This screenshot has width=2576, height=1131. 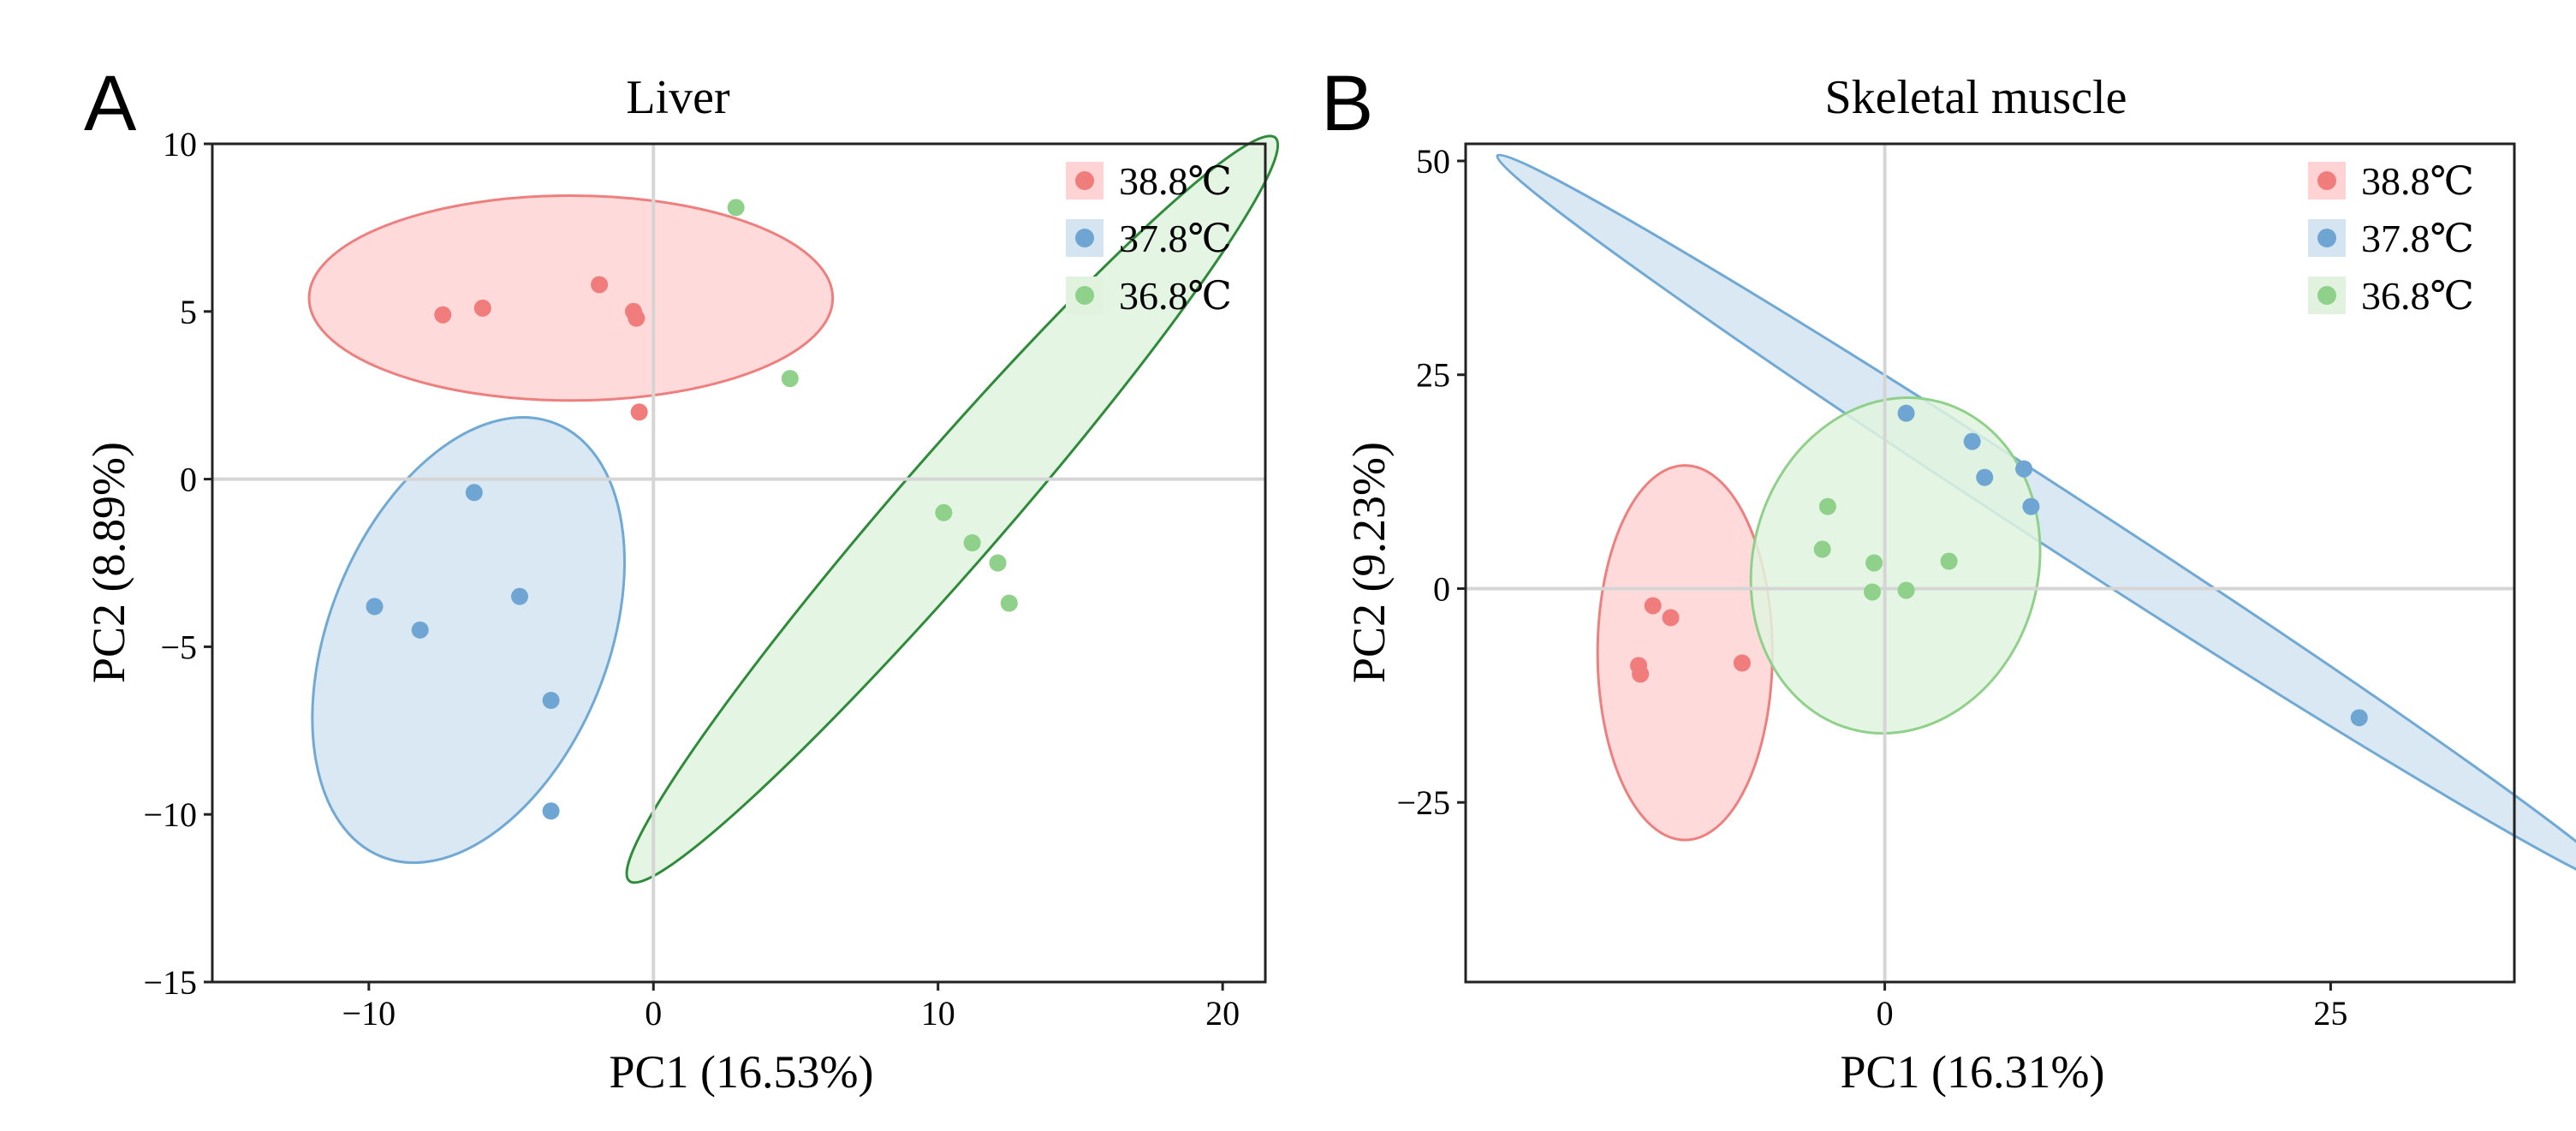 I want to click on panel-a-x-tick-label: 0, so click(x=654, y=1013).